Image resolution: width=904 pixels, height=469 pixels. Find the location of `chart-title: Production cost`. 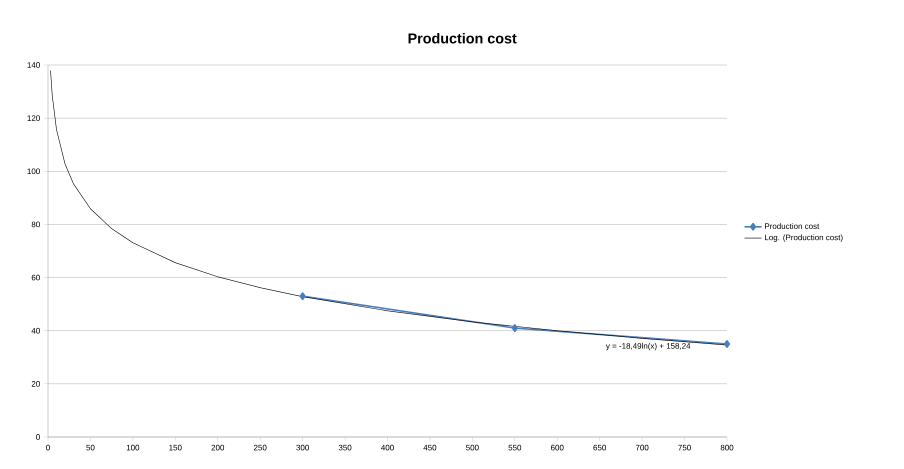

chart-title: Production cost is located at coordinates (462, 38).